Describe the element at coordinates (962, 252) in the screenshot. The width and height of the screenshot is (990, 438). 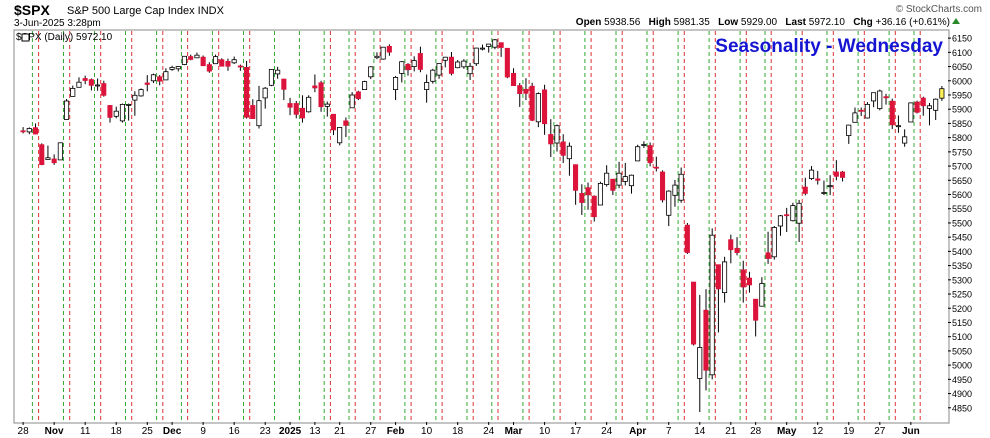
I see `y-tick-label: 5400` at that location.